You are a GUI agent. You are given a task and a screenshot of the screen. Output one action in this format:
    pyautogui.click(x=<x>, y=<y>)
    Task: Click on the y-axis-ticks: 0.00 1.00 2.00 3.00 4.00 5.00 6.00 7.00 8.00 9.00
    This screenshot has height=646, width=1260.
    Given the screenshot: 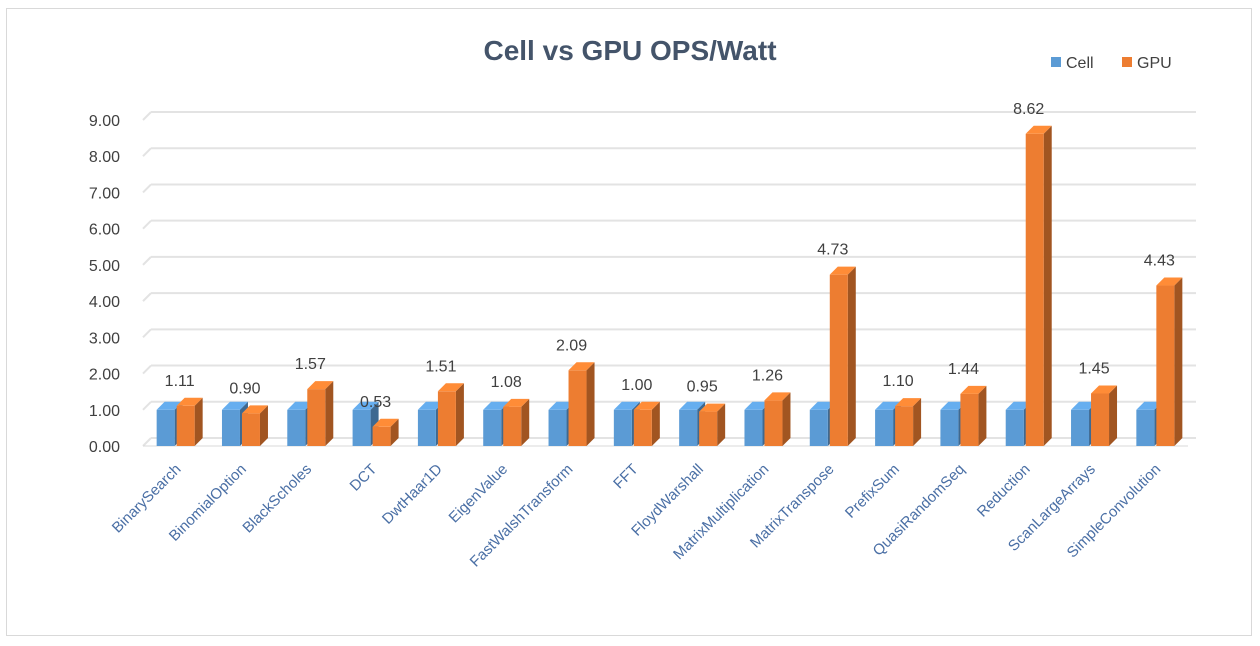 What is the action you would take?
    pyautogui.click(x=104, y=284)
    